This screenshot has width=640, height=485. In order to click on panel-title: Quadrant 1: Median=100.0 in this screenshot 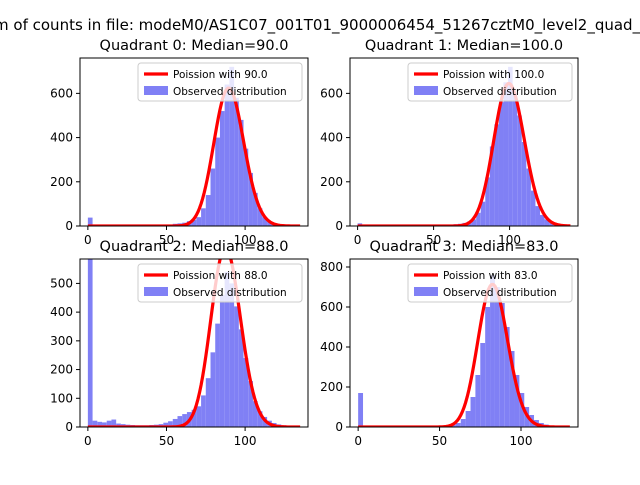, I will do `click(464, 46)`.